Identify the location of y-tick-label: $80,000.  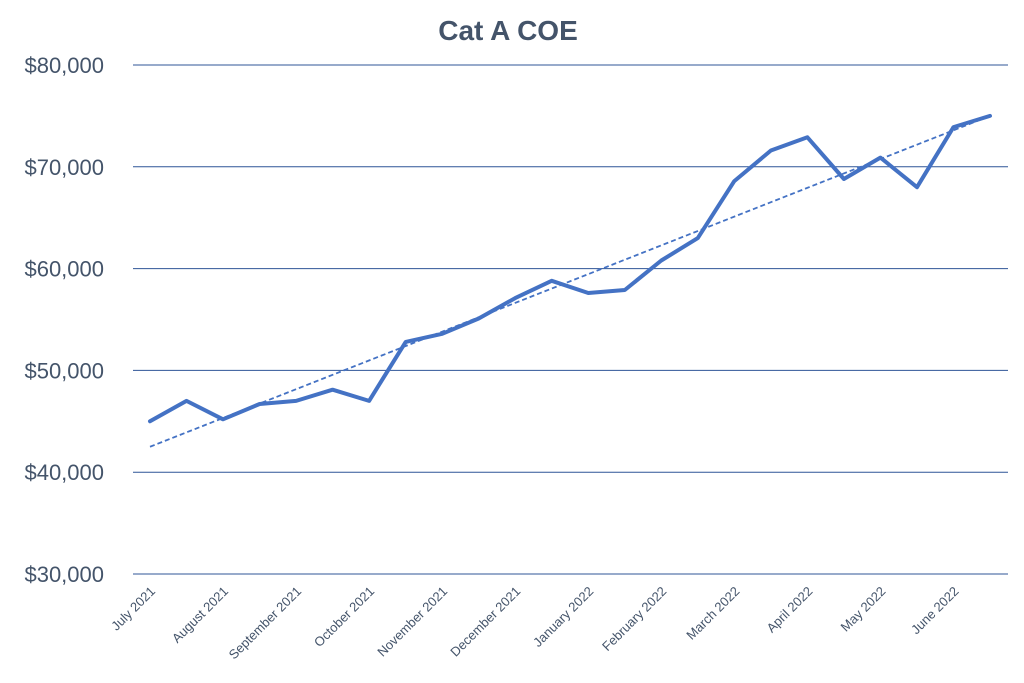
(64, 65).